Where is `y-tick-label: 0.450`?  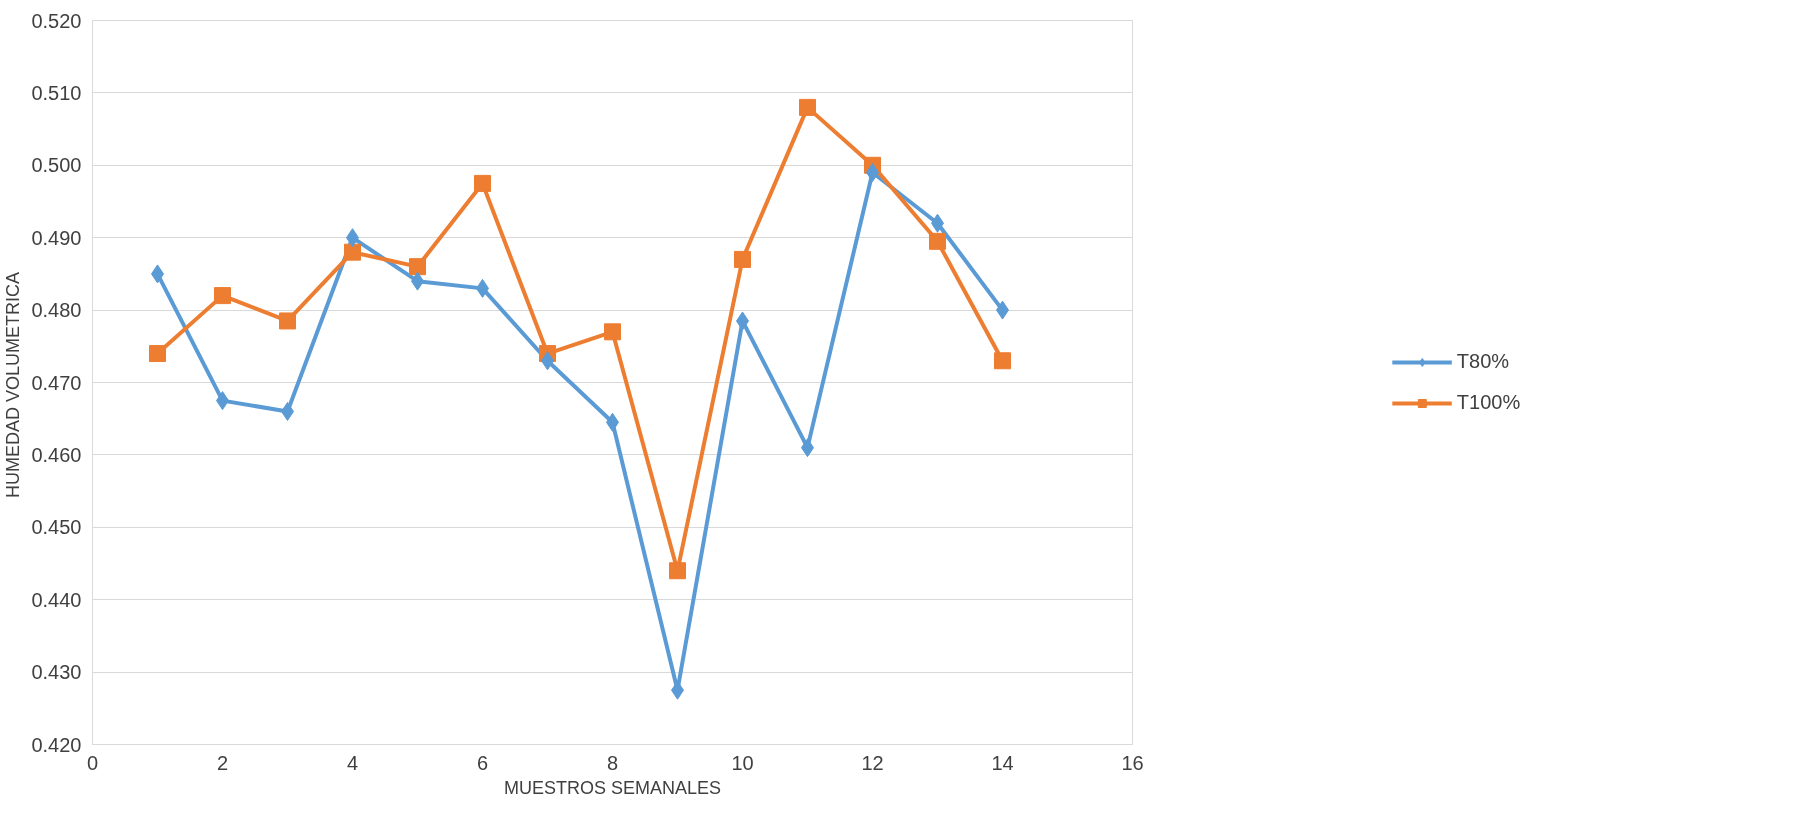 y-tick-label: 0.450 is located at coordinates (56, 527).